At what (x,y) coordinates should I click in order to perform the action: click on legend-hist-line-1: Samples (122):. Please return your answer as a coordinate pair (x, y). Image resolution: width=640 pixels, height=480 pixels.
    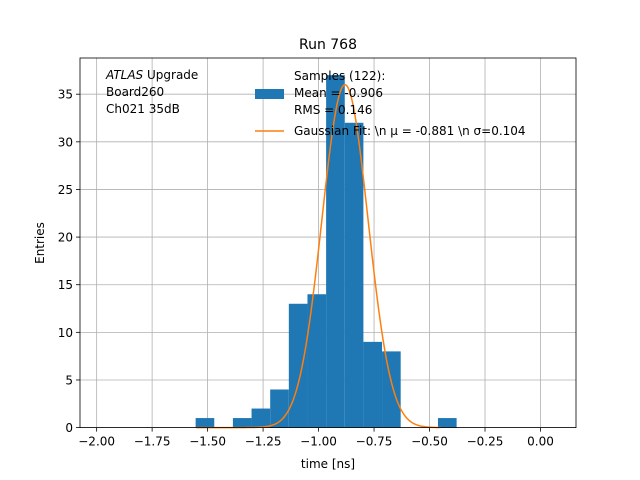
    Looking at the image, I should click on (339, 76).